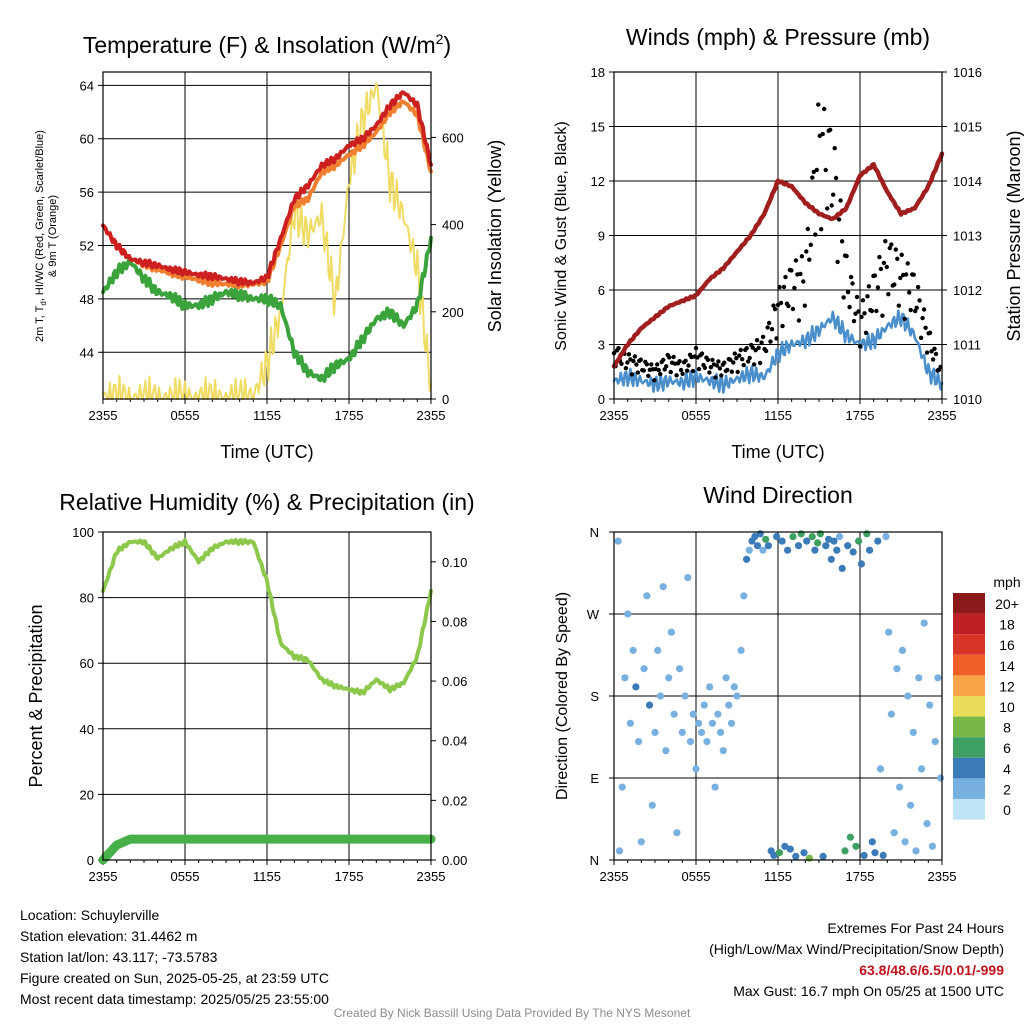 The width and height of the screenshot is (1024, 1024). Describe the element at coordinates (454, 860) in the screenshot. I see `y2-tick-label: 0.00` at that location.